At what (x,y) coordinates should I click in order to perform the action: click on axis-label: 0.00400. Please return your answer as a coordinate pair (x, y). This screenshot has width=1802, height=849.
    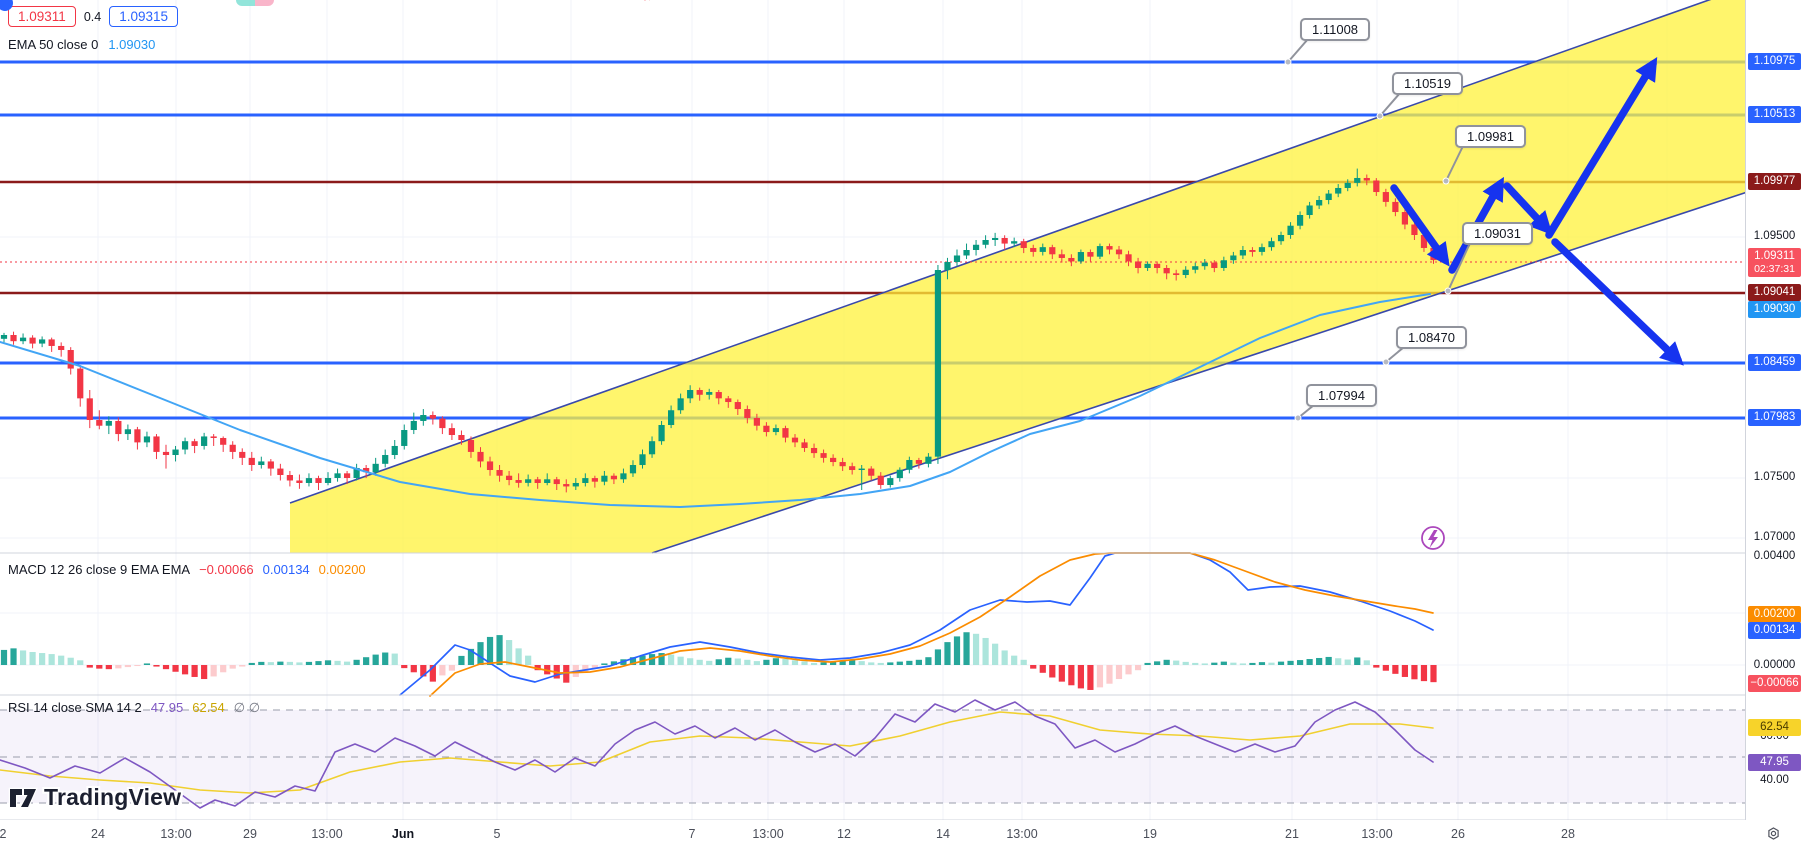
    Looking at the image, I should click on (1774, 556).